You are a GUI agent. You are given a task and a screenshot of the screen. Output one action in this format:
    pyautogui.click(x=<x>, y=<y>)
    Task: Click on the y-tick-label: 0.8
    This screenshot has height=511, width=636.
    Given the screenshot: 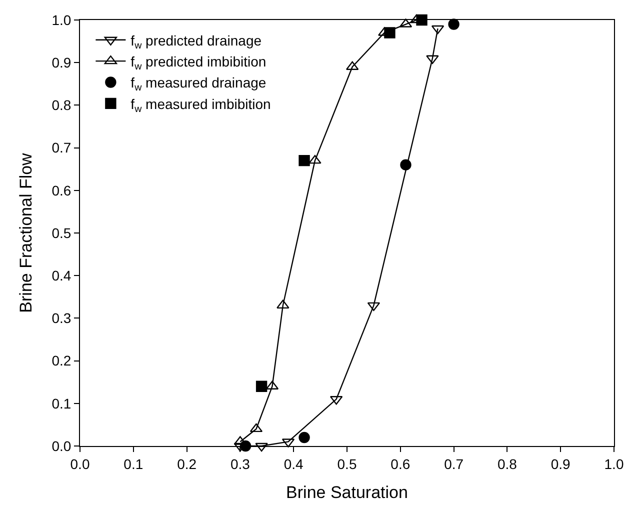 What is the action you would take?
    pyautogui.click(x=62, y=105)
    